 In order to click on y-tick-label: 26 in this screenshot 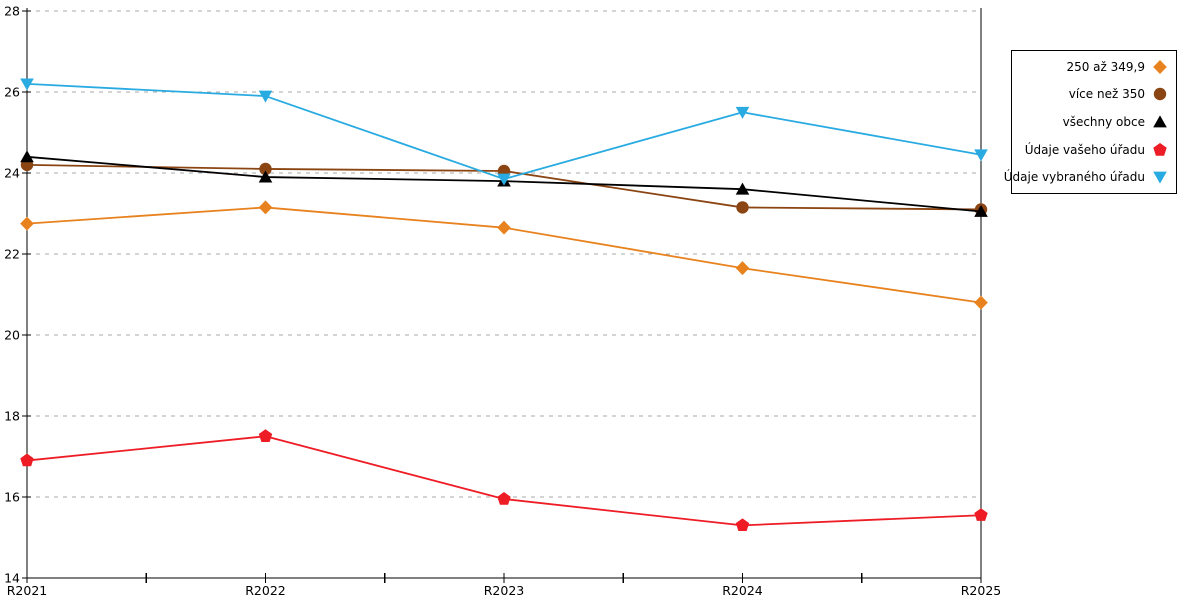, I will do `click(12, 92)`.